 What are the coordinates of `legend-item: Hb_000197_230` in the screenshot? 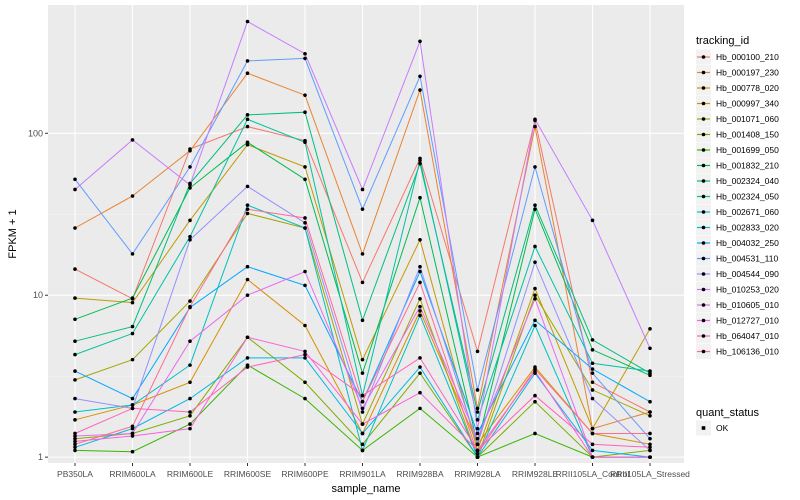 It's located at (737, 72).